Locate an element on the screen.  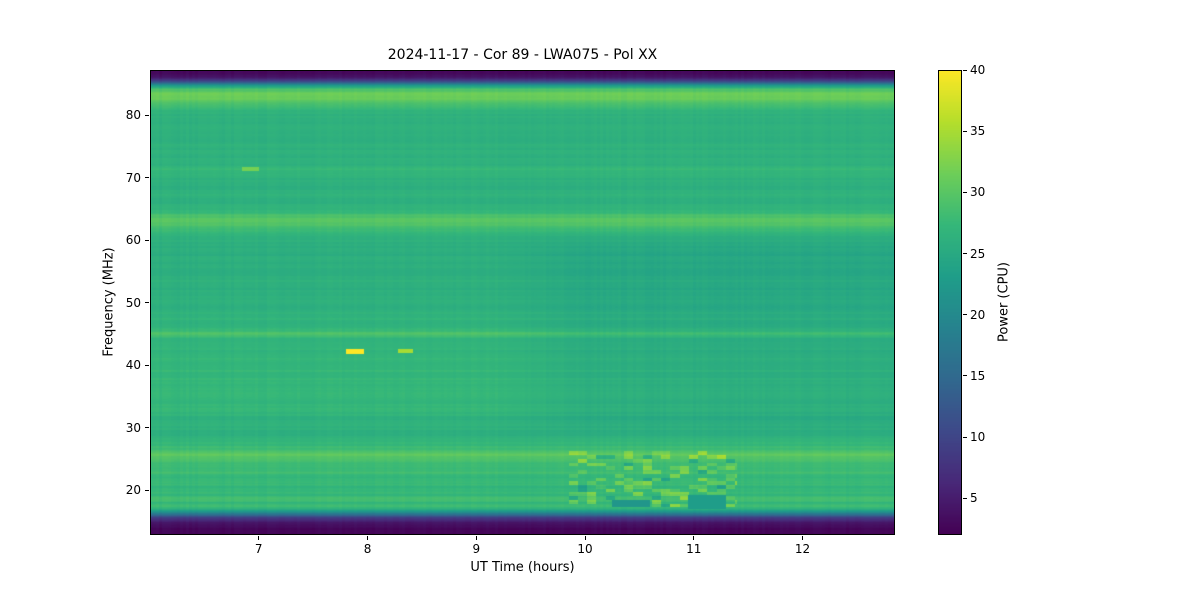
y-tick-label: 50 is located at coordinates (133, 302).